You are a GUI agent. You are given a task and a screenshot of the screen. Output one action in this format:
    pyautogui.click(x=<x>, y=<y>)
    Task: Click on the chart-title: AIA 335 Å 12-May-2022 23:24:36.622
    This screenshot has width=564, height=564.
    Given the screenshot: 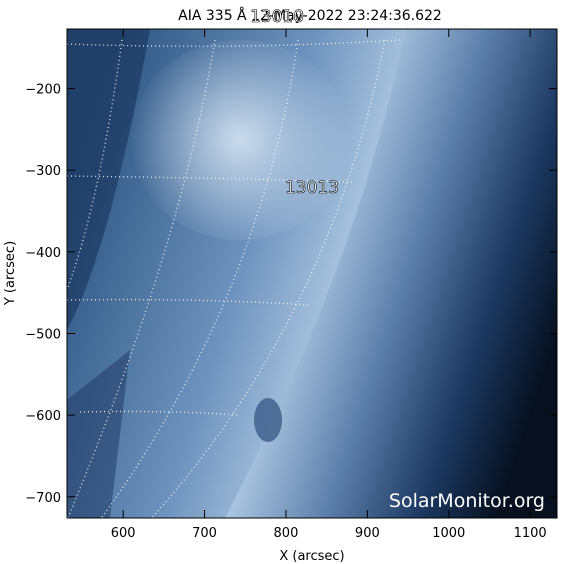 What is the action you would take?
    pyautogui.click(x=310, y=15)
    